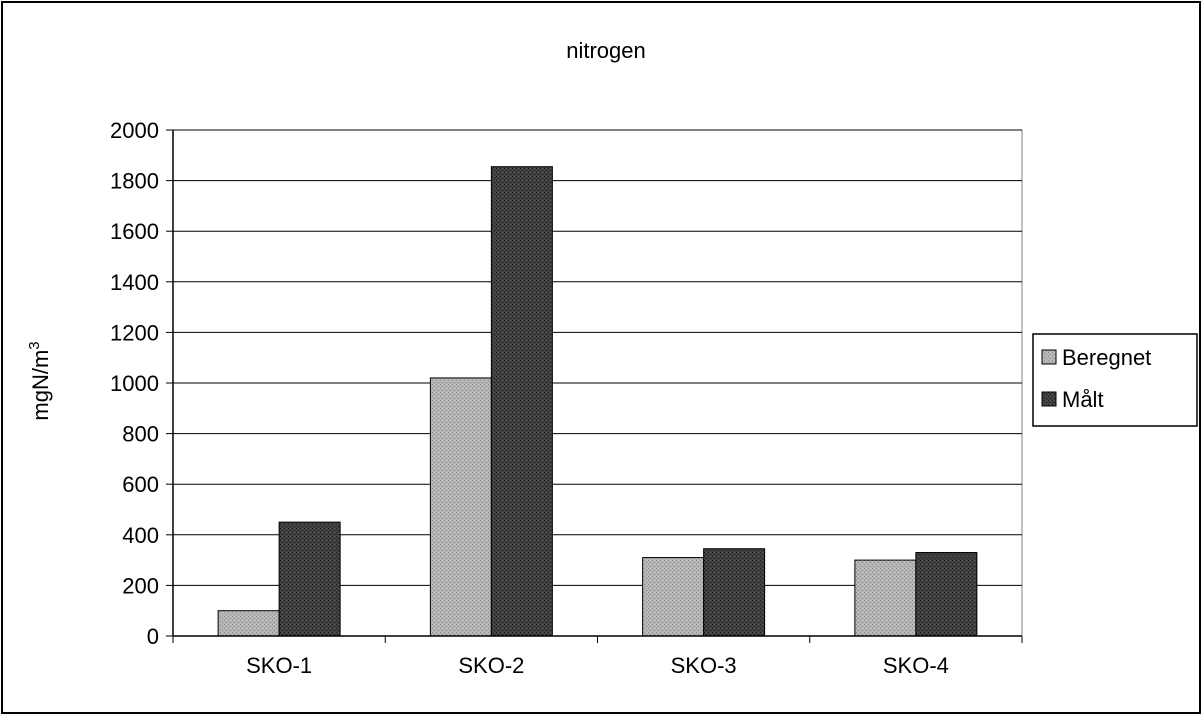 This screenshot has width=1202, height=720. I want to click on y-tick-label: 1200, so click(134, 332).